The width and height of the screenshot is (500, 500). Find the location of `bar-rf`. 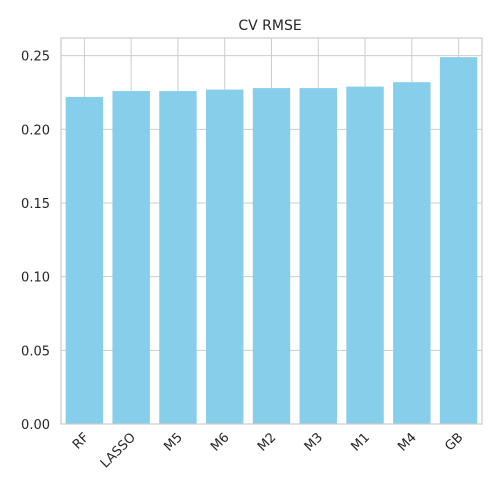

bar-rf is located at coordinates (84, 260).